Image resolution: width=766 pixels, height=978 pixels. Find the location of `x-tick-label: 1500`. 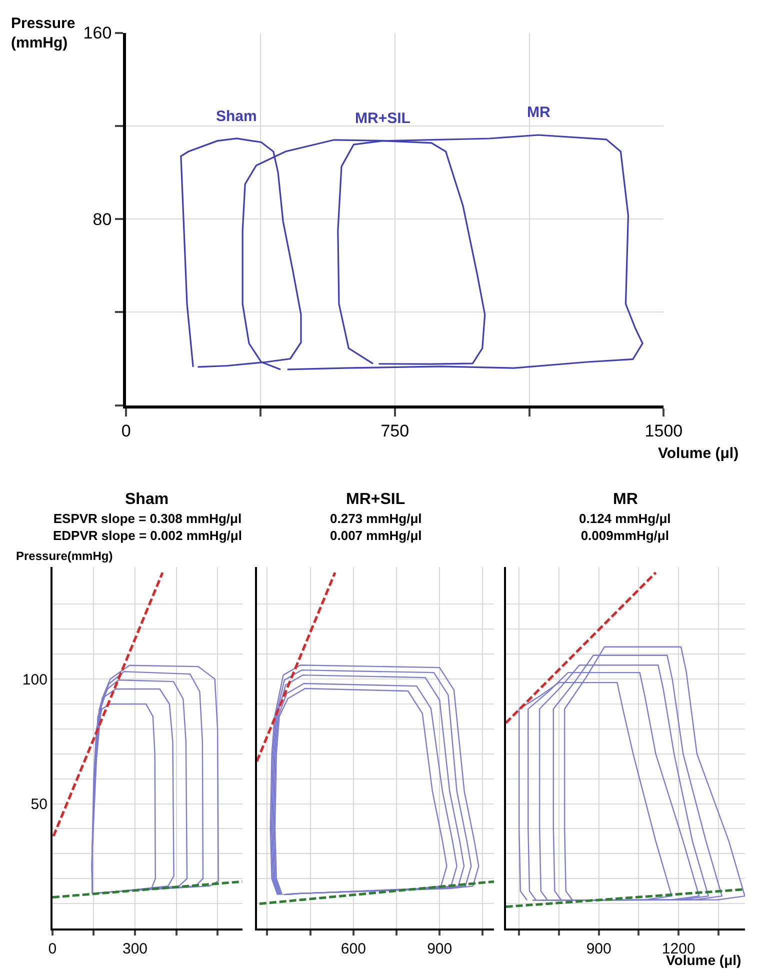

x-tick-label: 1500 is located at coordinates (663, 431).